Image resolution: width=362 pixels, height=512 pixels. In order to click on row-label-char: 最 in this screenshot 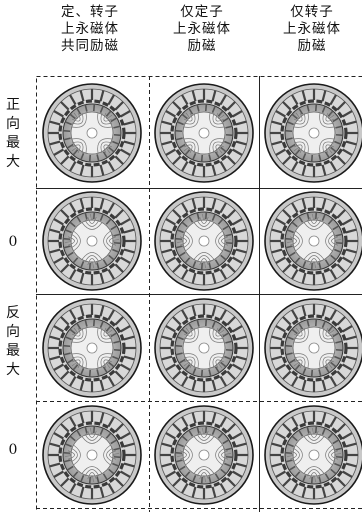, I will do `click(13, 143)`.